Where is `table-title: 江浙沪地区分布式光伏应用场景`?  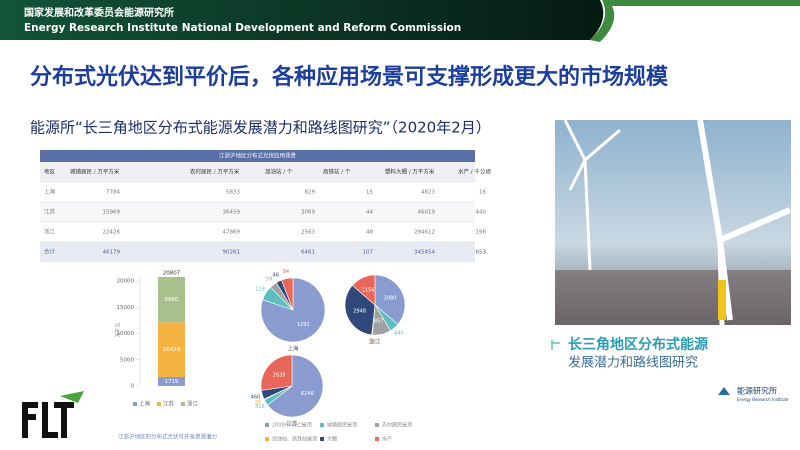 table-title: 江浙沪地区分布式光伏应用场景 is located at coordinates (258, 156).